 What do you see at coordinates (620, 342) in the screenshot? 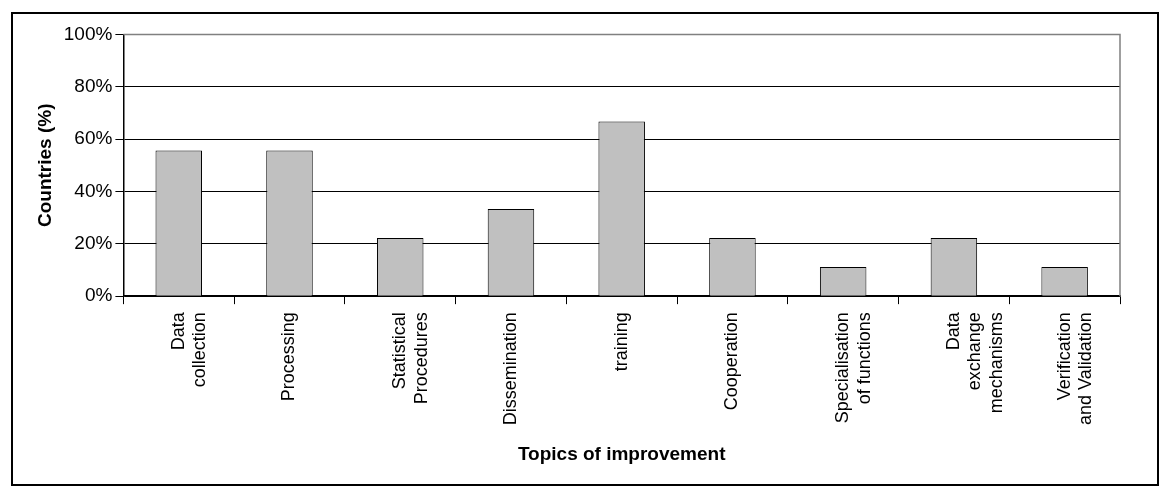
I see `x-tick-label: training` at bounding box center [620, 342].